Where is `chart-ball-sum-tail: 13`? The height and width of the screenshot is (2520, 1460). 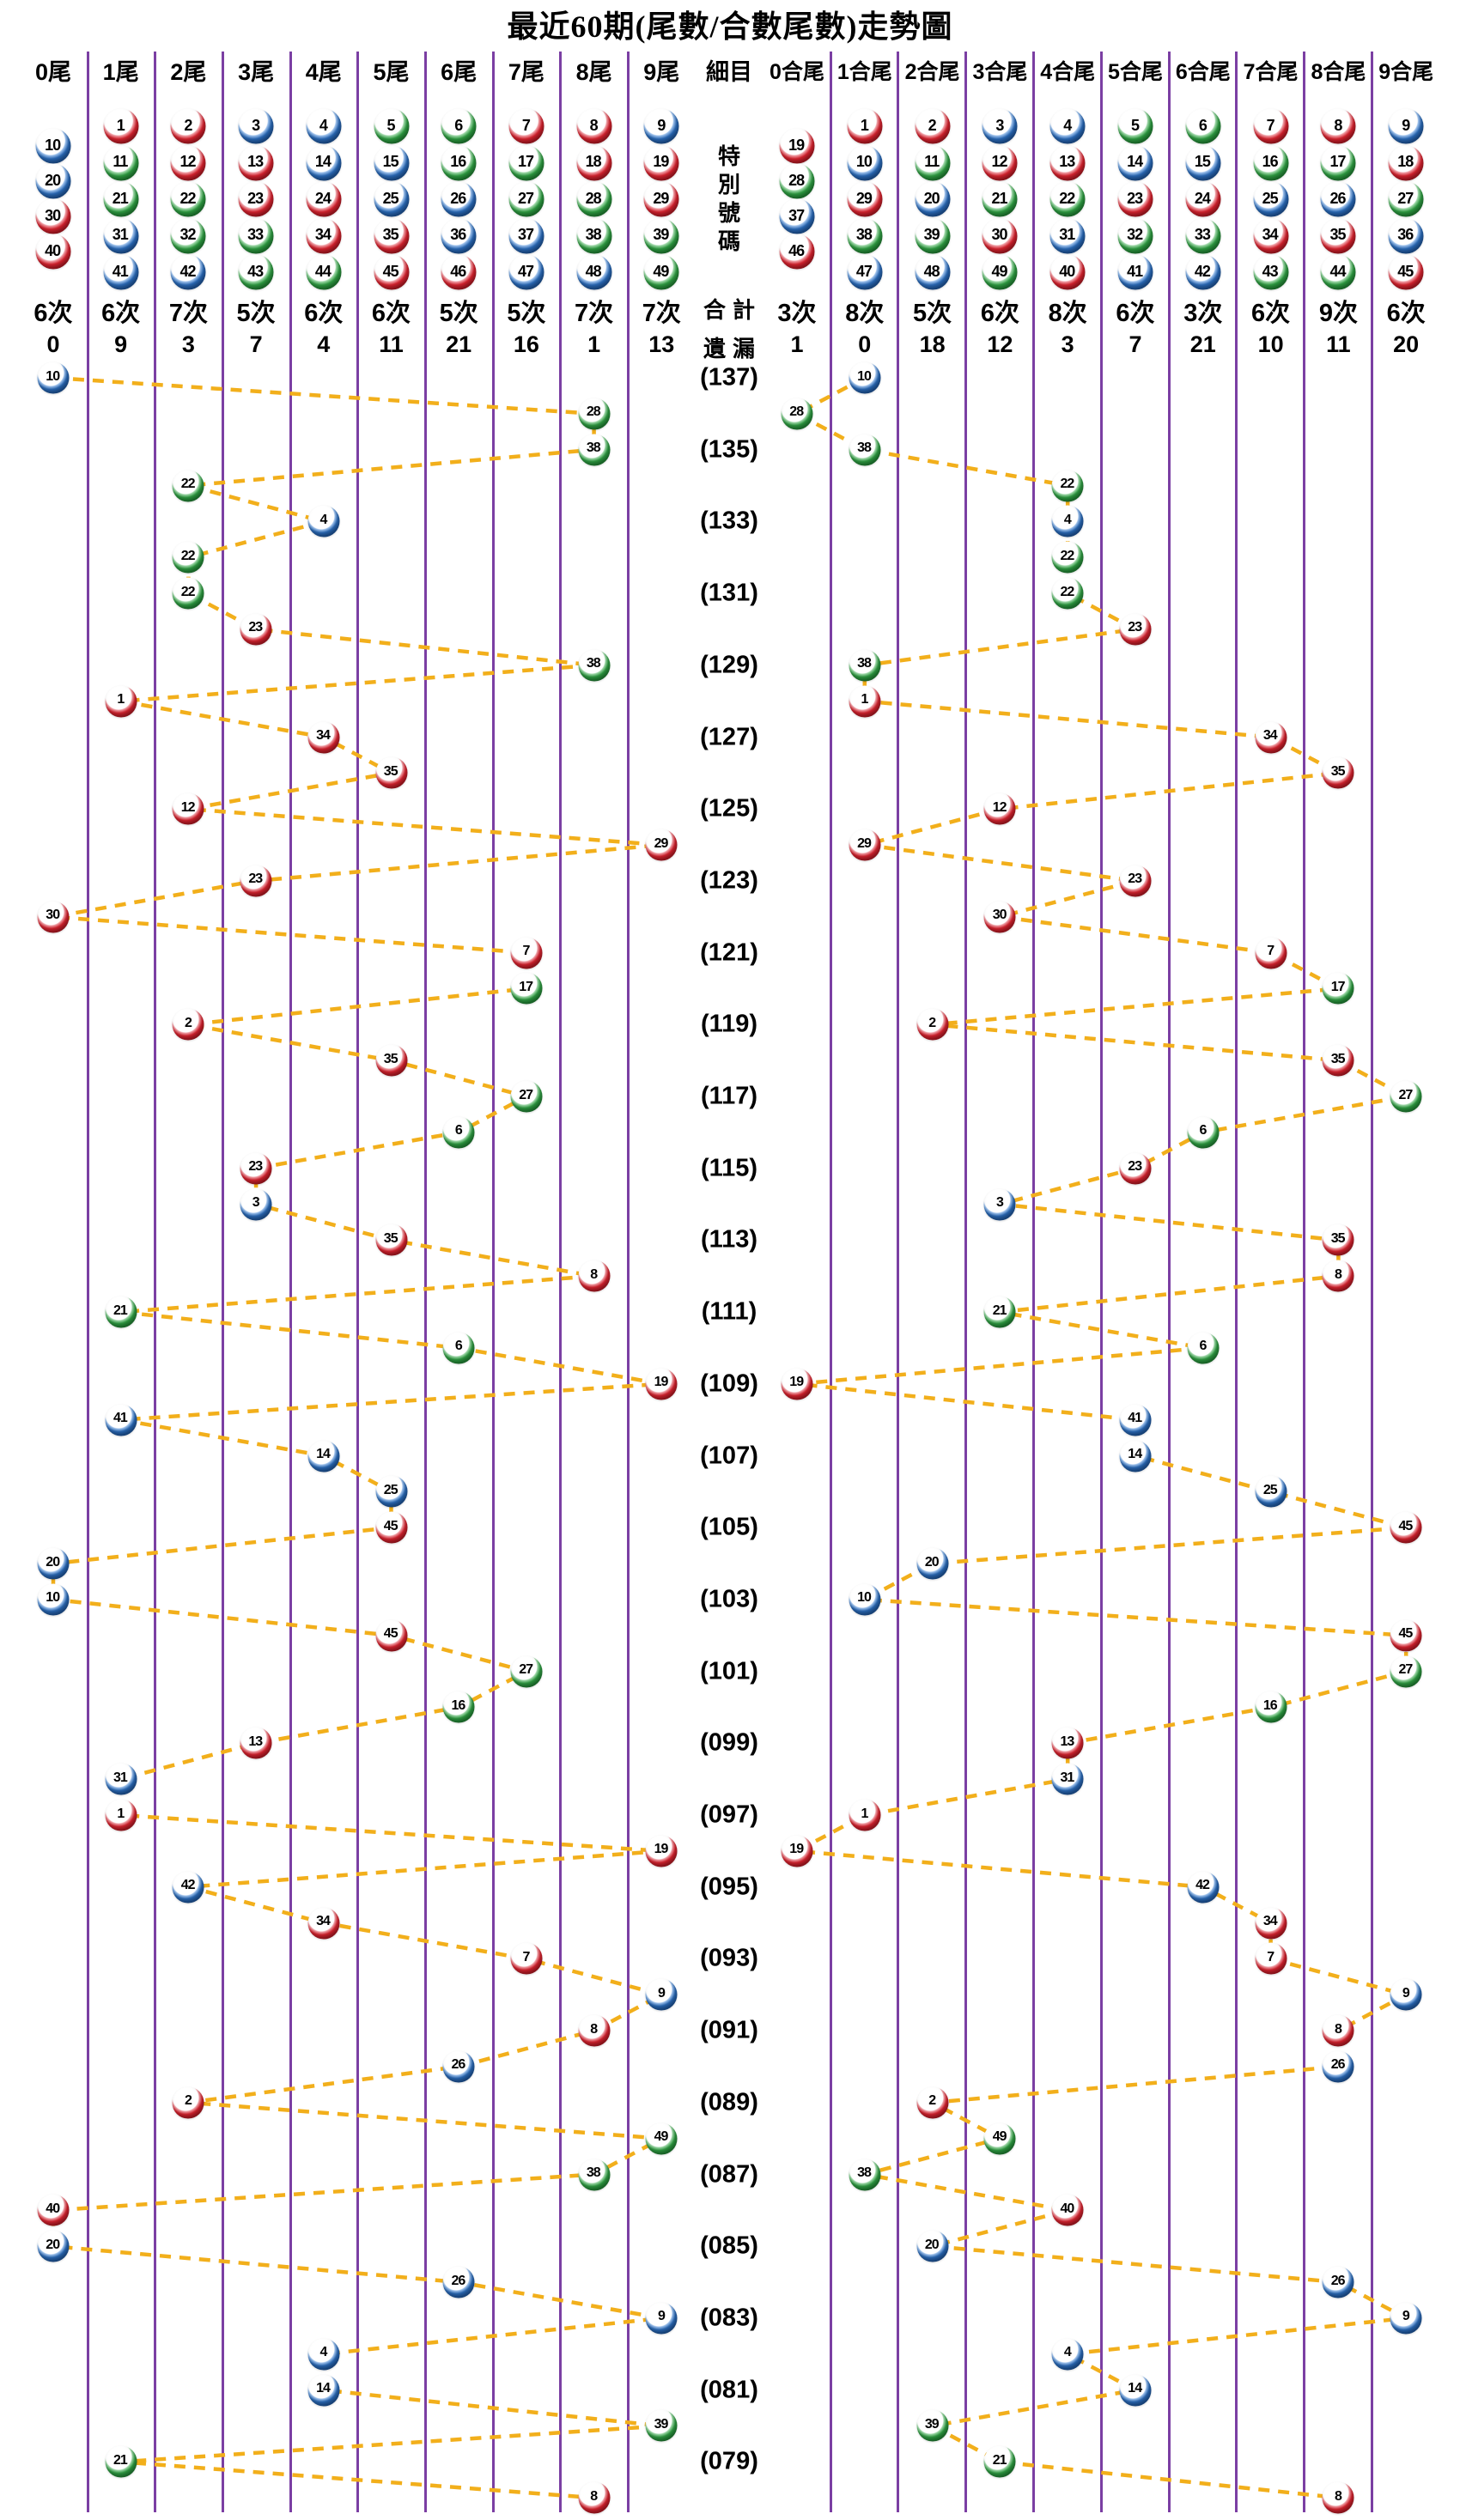
chart-ball-sum-tail: 13 is located at coordinates (1067, 1743).